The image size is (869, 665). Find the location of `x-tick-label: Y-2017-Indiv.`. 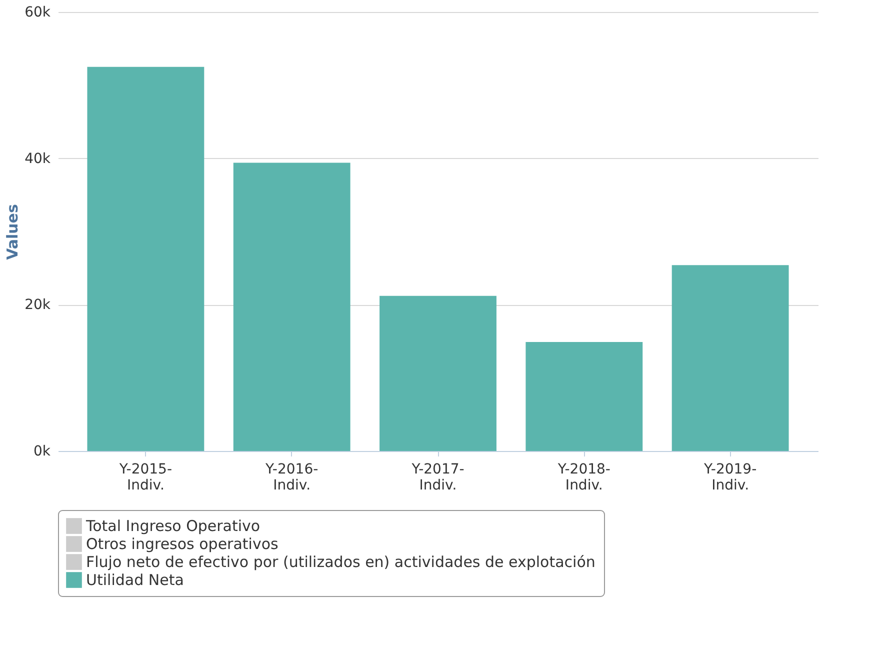

x-tick-label: Y-2017-Indiv. is located at coordinates (437, 478).